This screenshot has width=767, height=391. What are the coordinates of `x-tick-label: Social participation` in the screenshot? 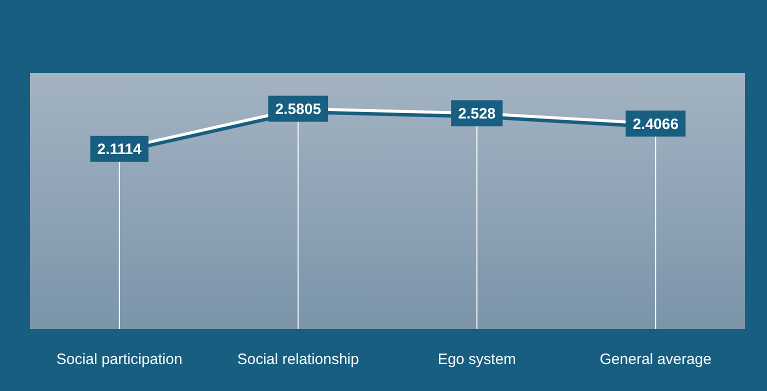 It's located at (119, 359).